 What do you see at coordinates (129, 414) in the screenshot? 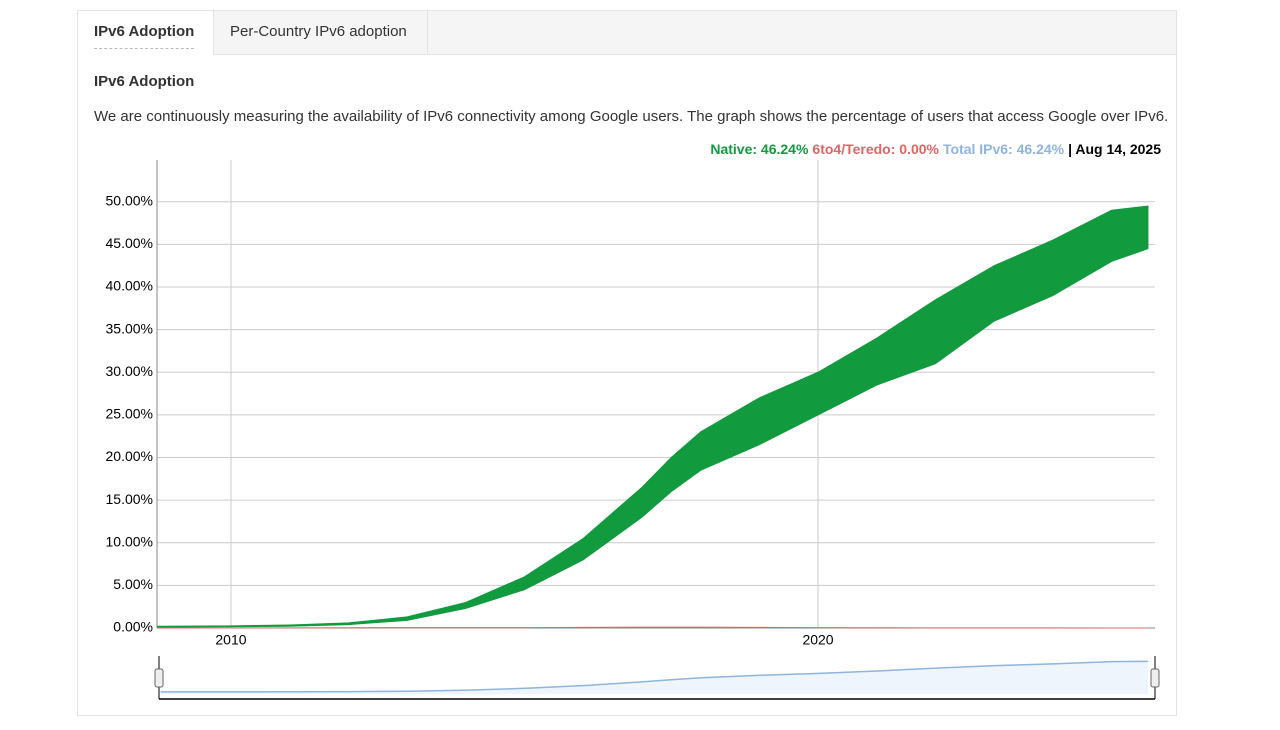
I see `y-tick-label: 25.00%` at bounding box center [129, 414].